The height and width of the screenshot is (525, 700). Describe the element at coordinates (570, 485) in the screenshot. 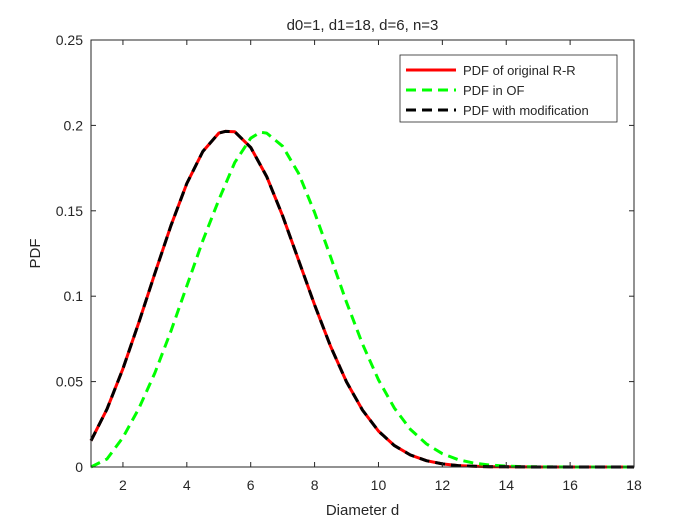

I see `x-tick-label: 16` at that location.